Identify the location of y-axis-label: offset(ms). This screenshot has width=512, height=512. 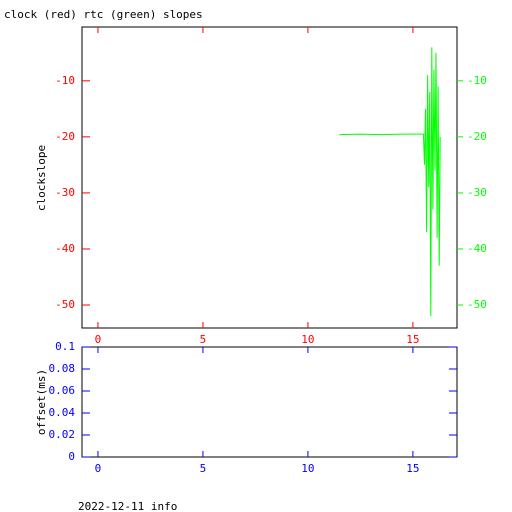
(41, 402).